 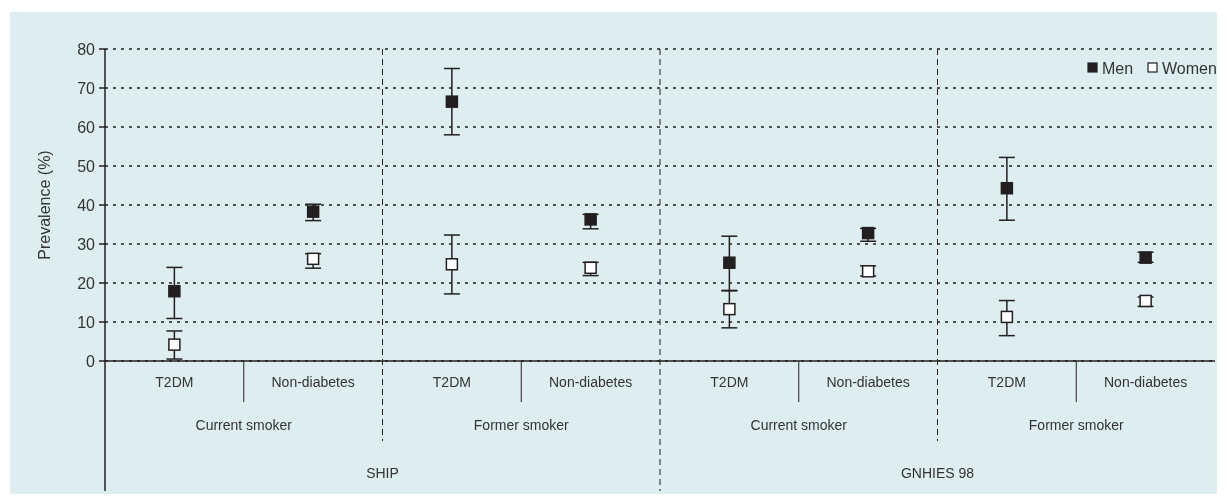 I want to click on y-tick-label: 60, so click(x=86, y=127).